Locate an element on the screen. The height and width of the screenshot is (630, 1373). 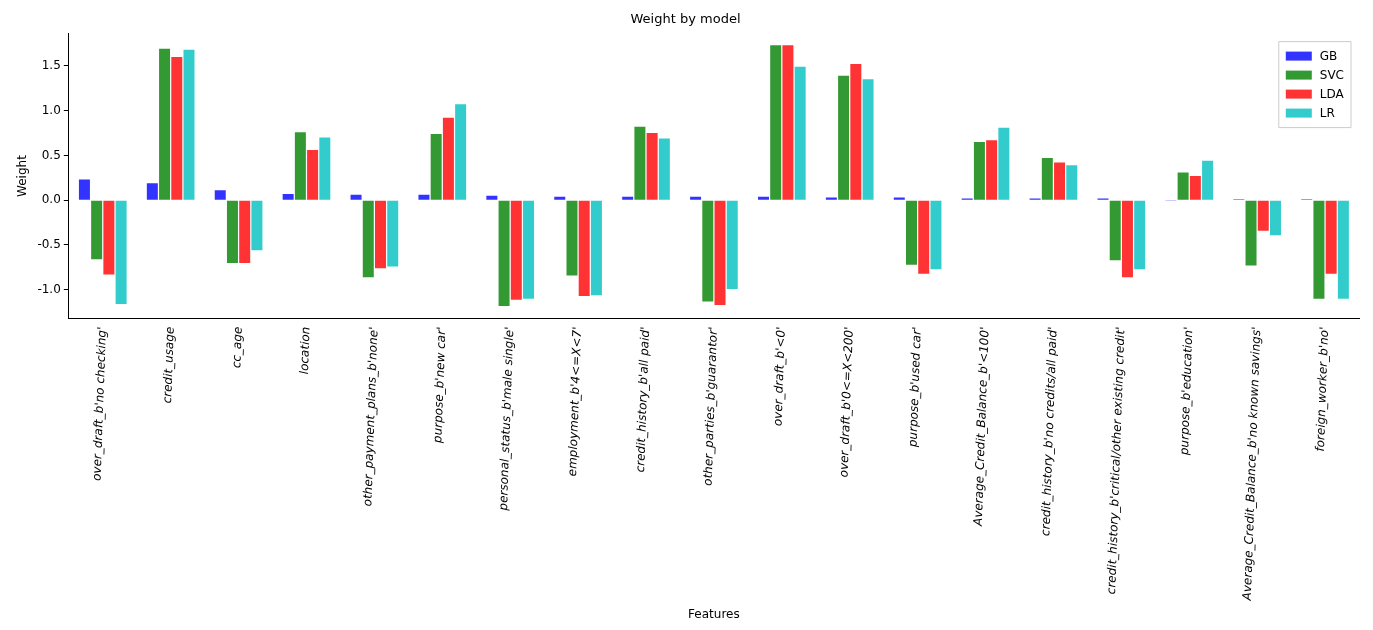
x-tick-label: foreign_worker_b'no' is located at coordinates (1322, 389).